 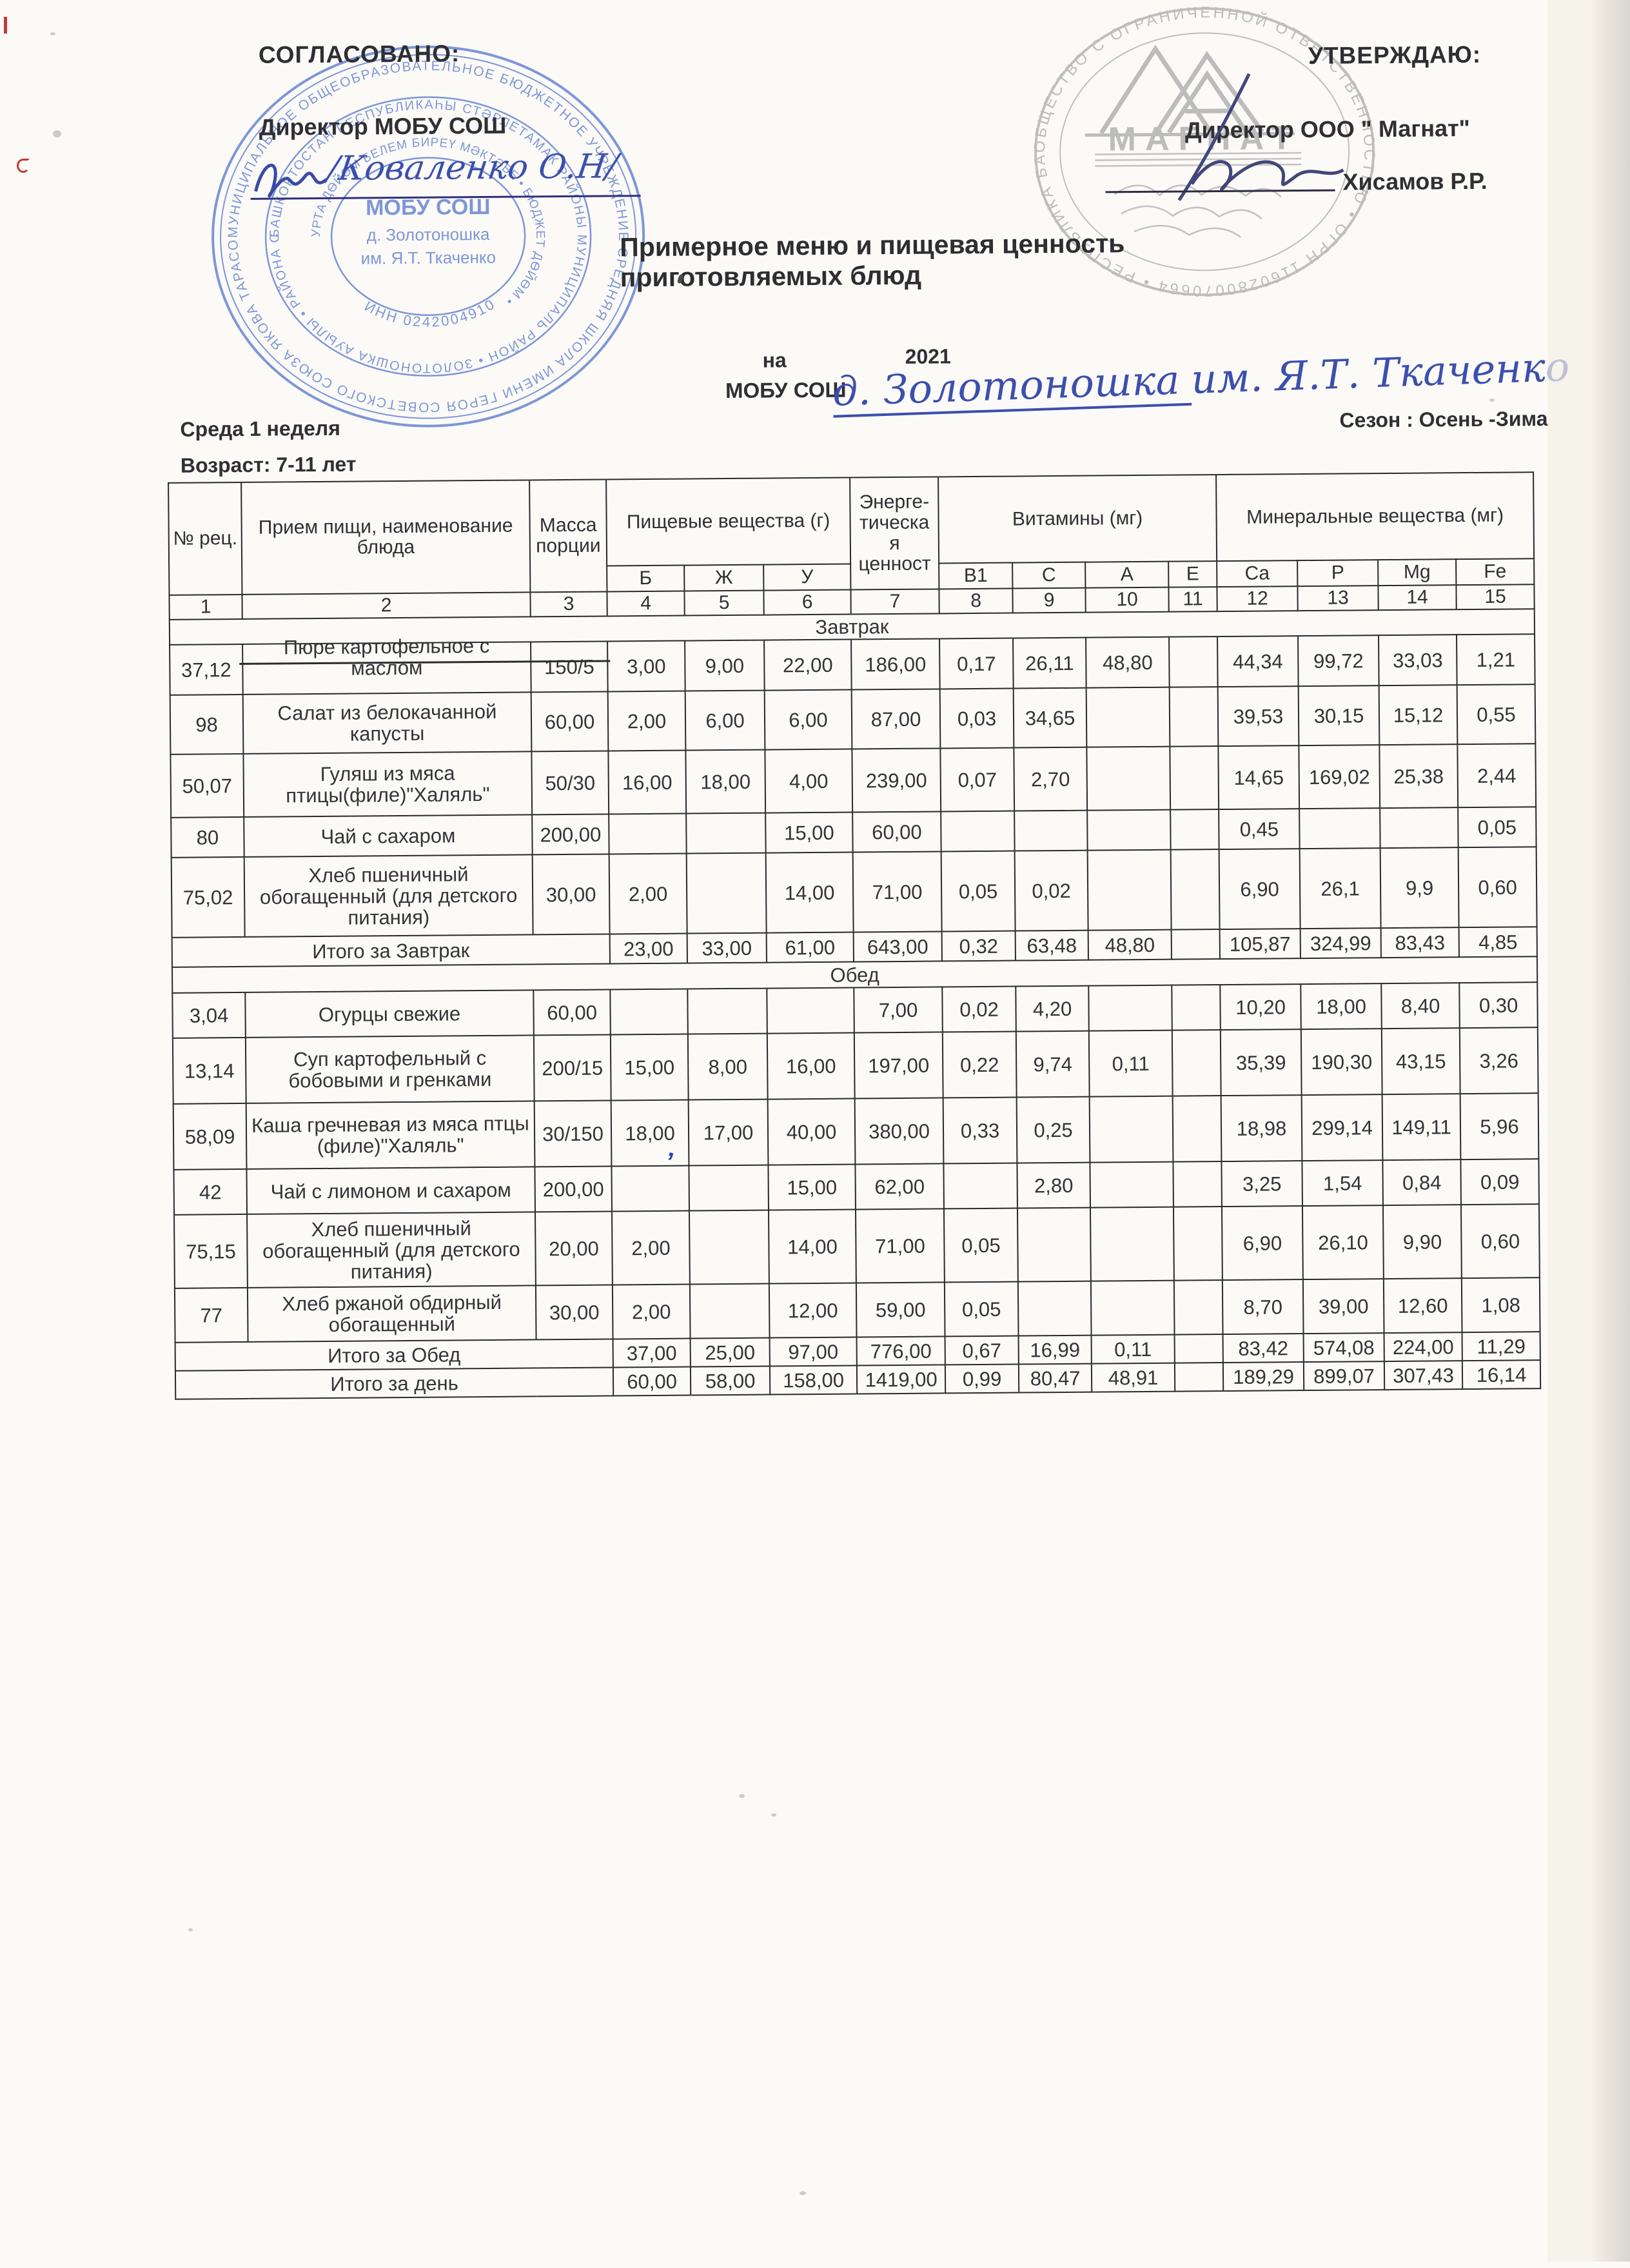 I want to click on cell: 48,80, so click(x=1130, y=944).